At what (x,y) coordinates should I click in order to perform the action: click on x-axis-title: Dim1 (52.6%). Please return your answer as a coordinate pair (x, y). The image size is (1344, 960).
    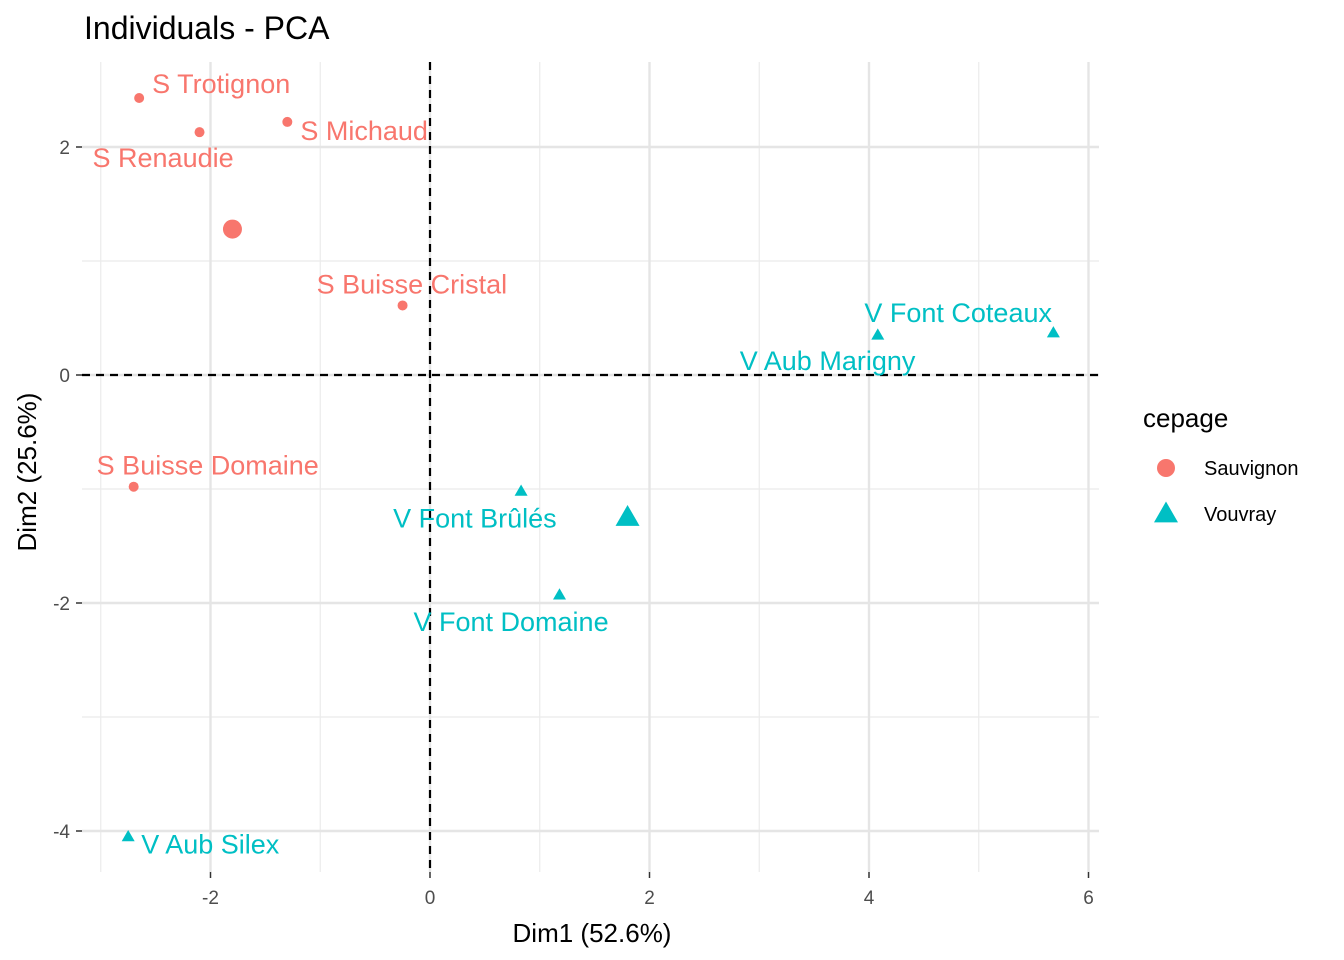
    Looking at the image, I should click on (592, 933).